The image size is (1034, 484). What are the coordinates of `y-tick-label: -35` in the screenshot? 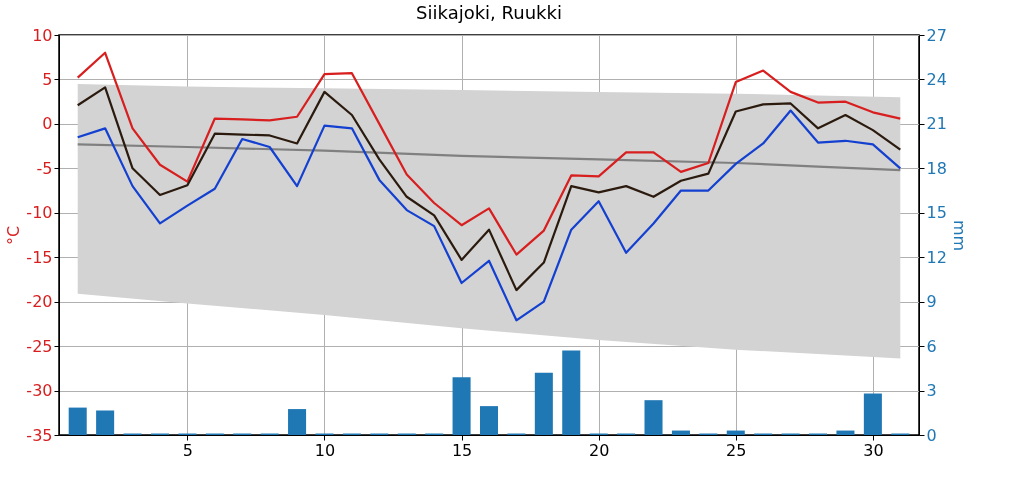 It's located at (39, 435).